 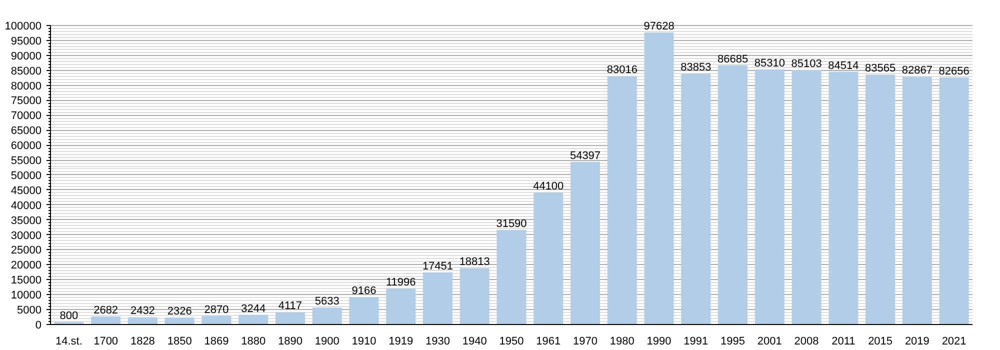 I want to click on data-label: 17451, so click(x=438, y=266).